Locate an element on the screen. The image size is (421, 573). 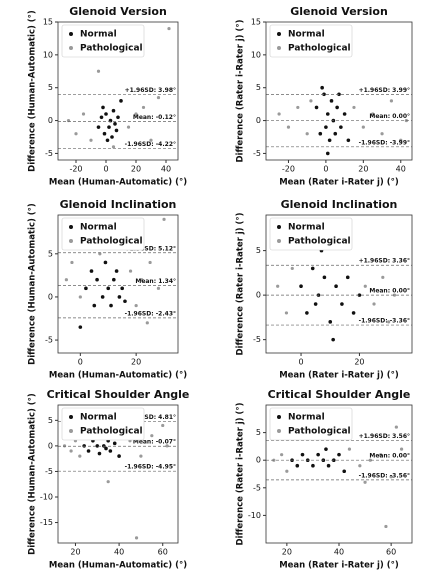
x-tick-label: -20 is located at coordinates (288, 169).